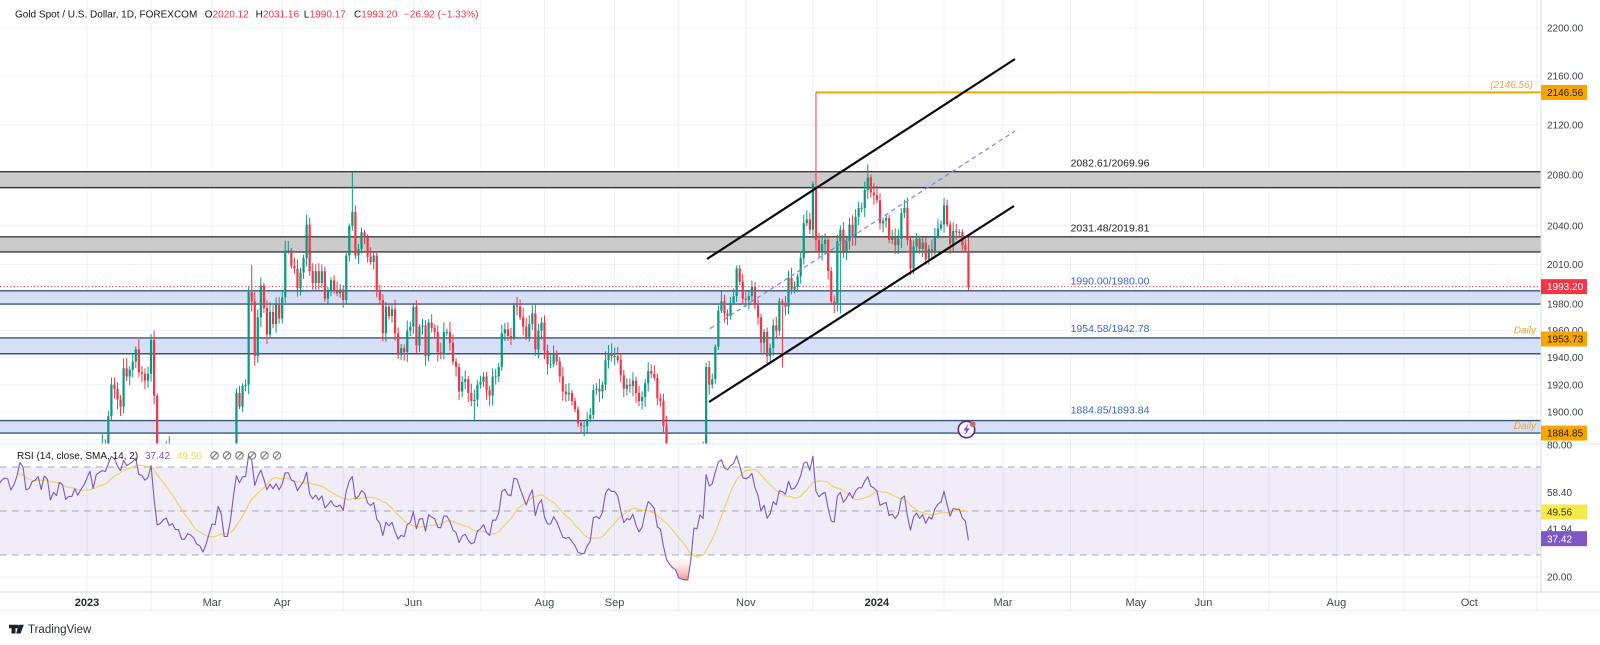 This screenshot has height=645, width=1600. What do you see at coordinates (307, 15) in the screenshot?
I see `svg-text: L` at bounding box center [307, 15].